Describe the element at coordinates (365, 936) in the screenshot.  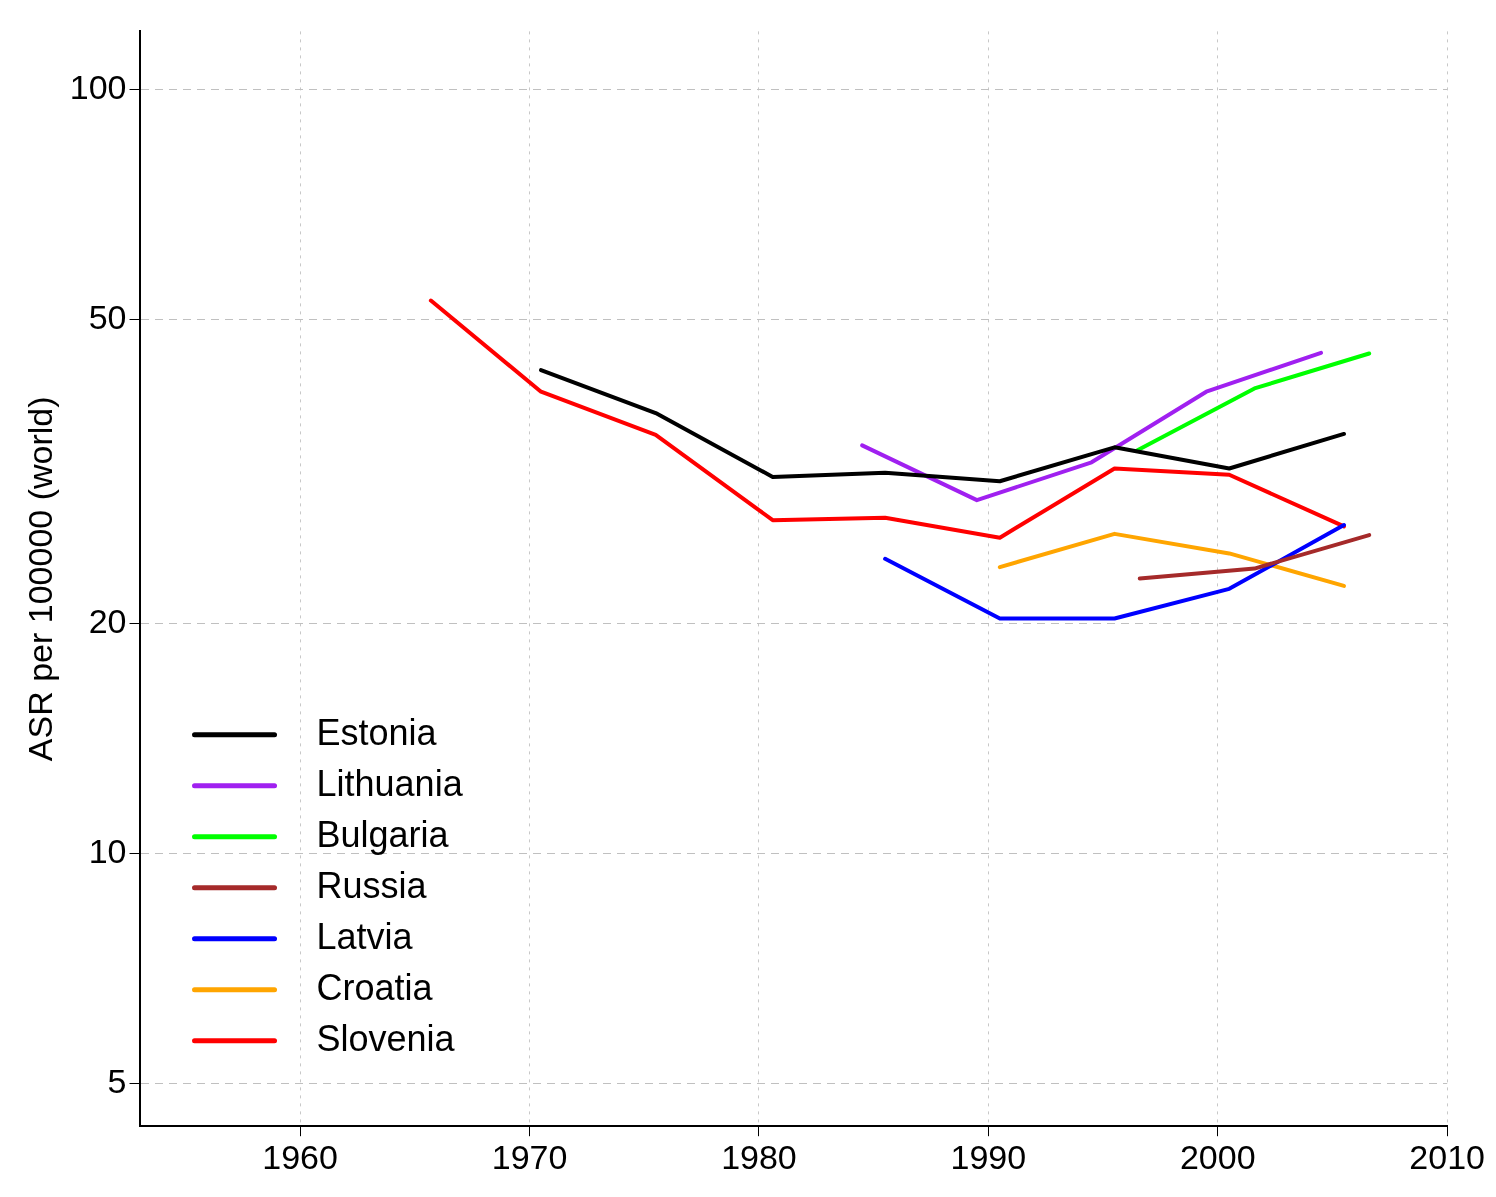
I see `legend-label: Latvia` at that location.